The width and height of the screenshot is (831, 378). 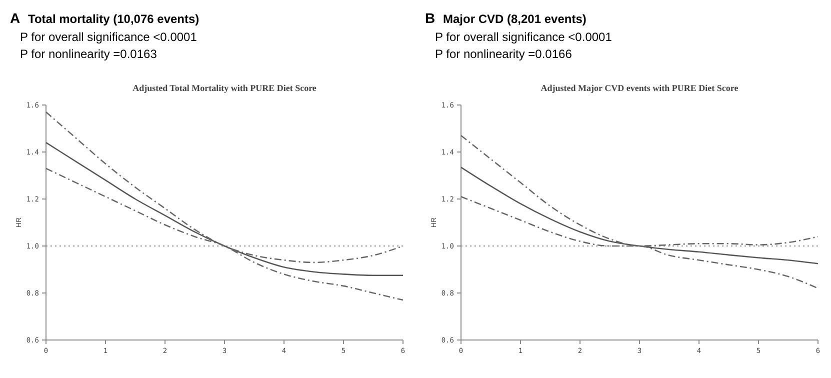 What do you see at coordinates (15, 18) in the screenshot?
I see `text: A` at bounding box center [15, 18].